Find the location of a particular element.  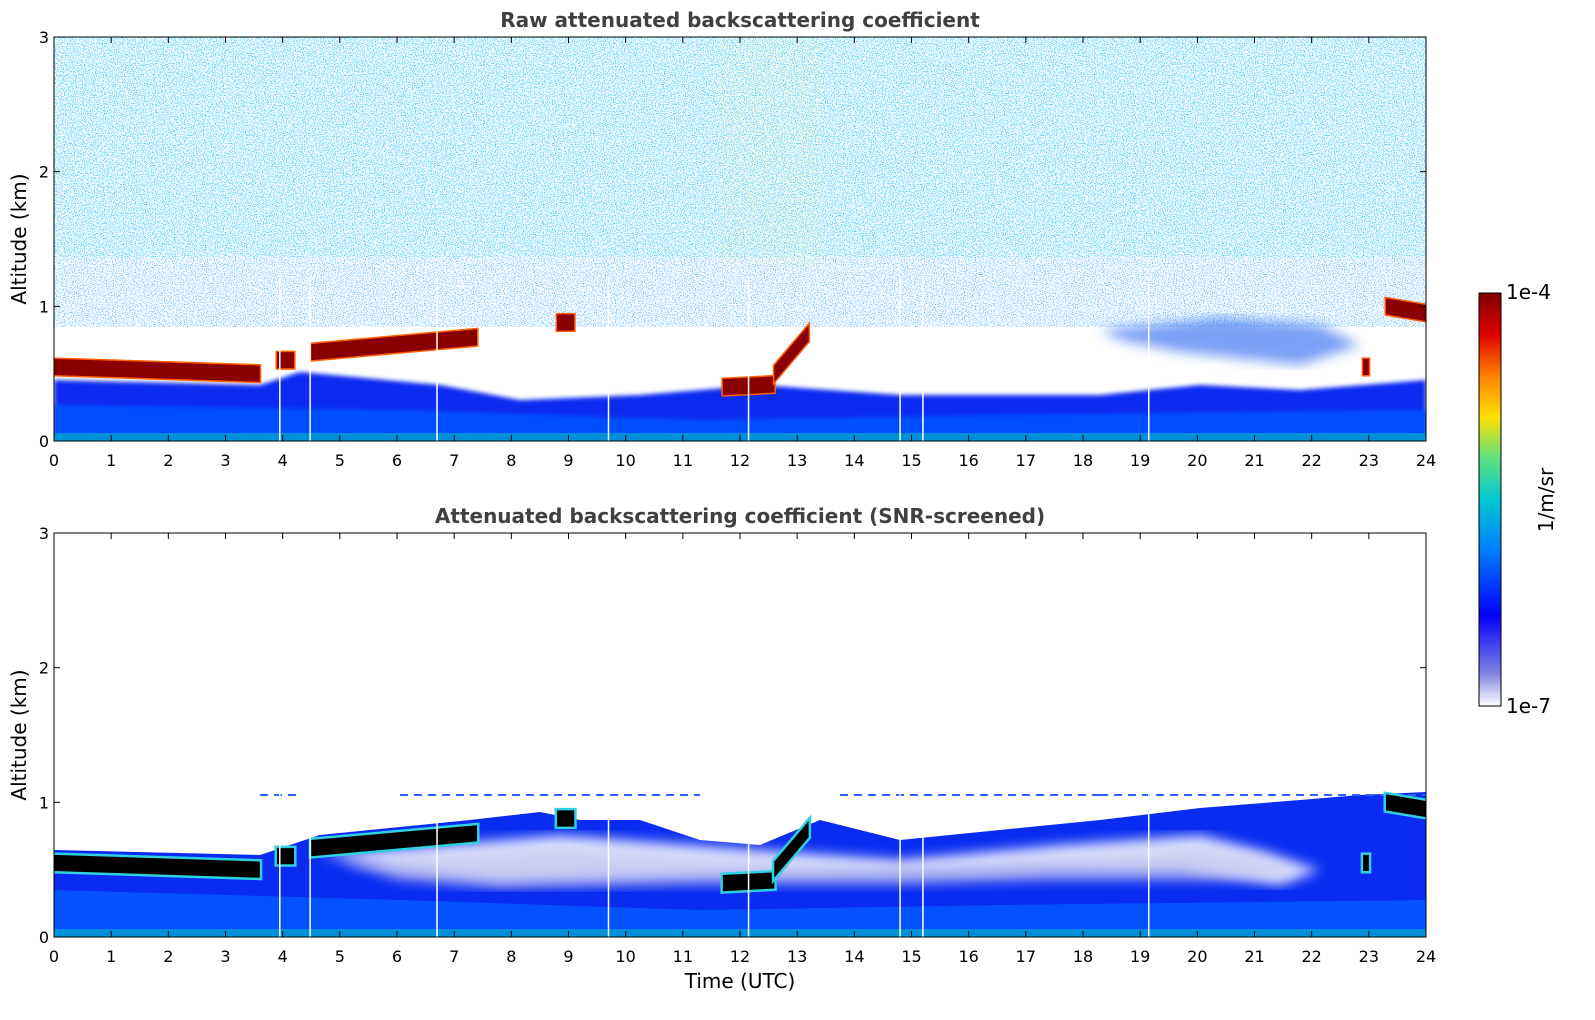

colorbar-min-label: 1e-7 is located at coordinates (1528, 706).